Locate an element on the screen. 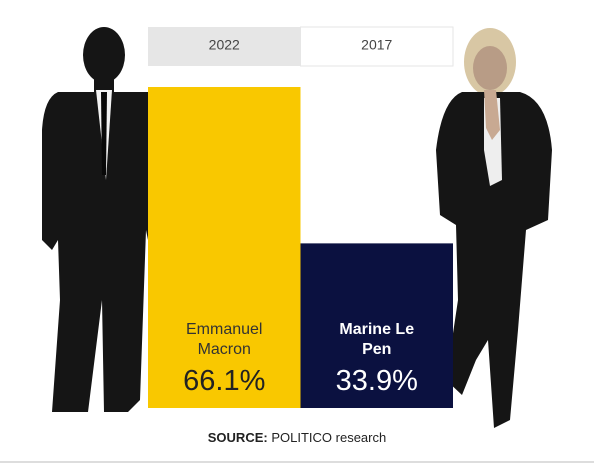  tab-label: 2022 is located at coordinates (224, 45).